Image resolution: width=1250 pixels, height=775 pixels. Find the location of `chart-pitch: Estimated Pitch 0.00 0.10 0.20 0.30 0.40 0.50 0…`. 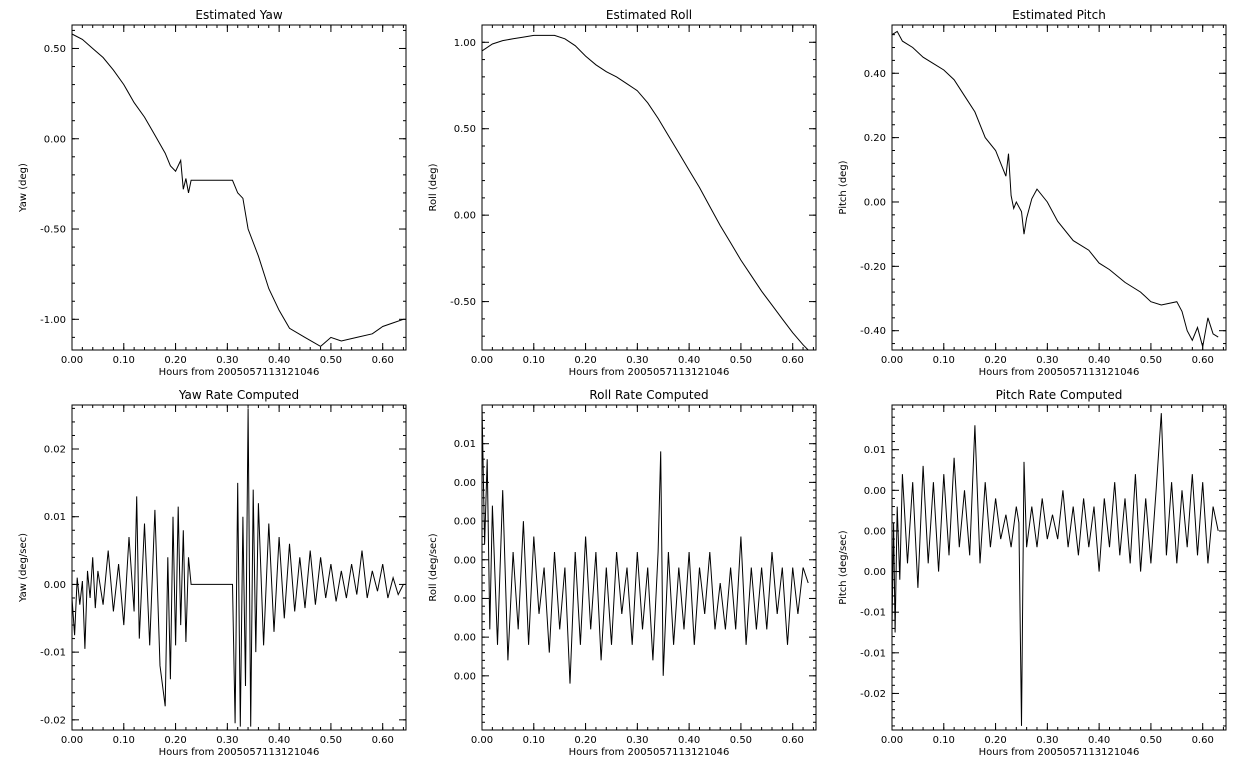

chart-pitch: Estimated Pitch 0.00 0.10 0.20 0.30 0.40 0.50 0… is located at coordinates (1032, 193).